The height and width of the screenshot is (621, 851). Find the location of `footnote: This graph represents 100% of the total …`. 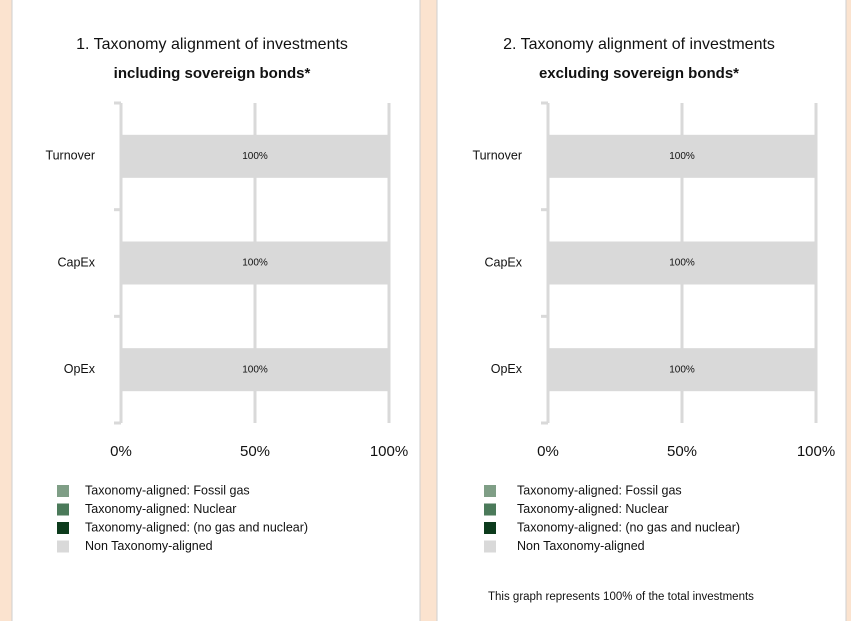

footnote: This graph represents 100% of the total … is located at coordinates (621, 597).